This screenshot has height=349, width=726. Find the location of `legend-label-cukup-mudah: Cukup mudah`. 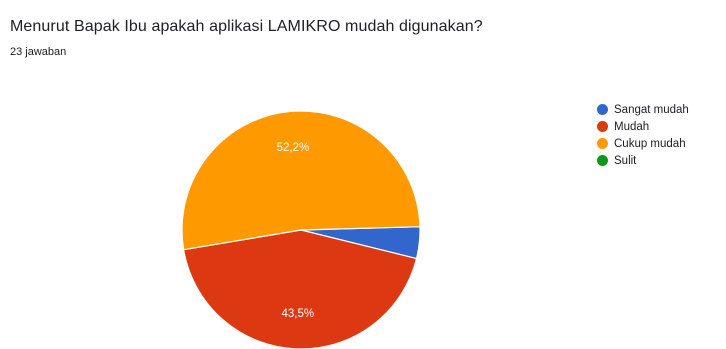

legend-label-cukup-mudah: Cukup mudah is located at coordinates (650, 143).